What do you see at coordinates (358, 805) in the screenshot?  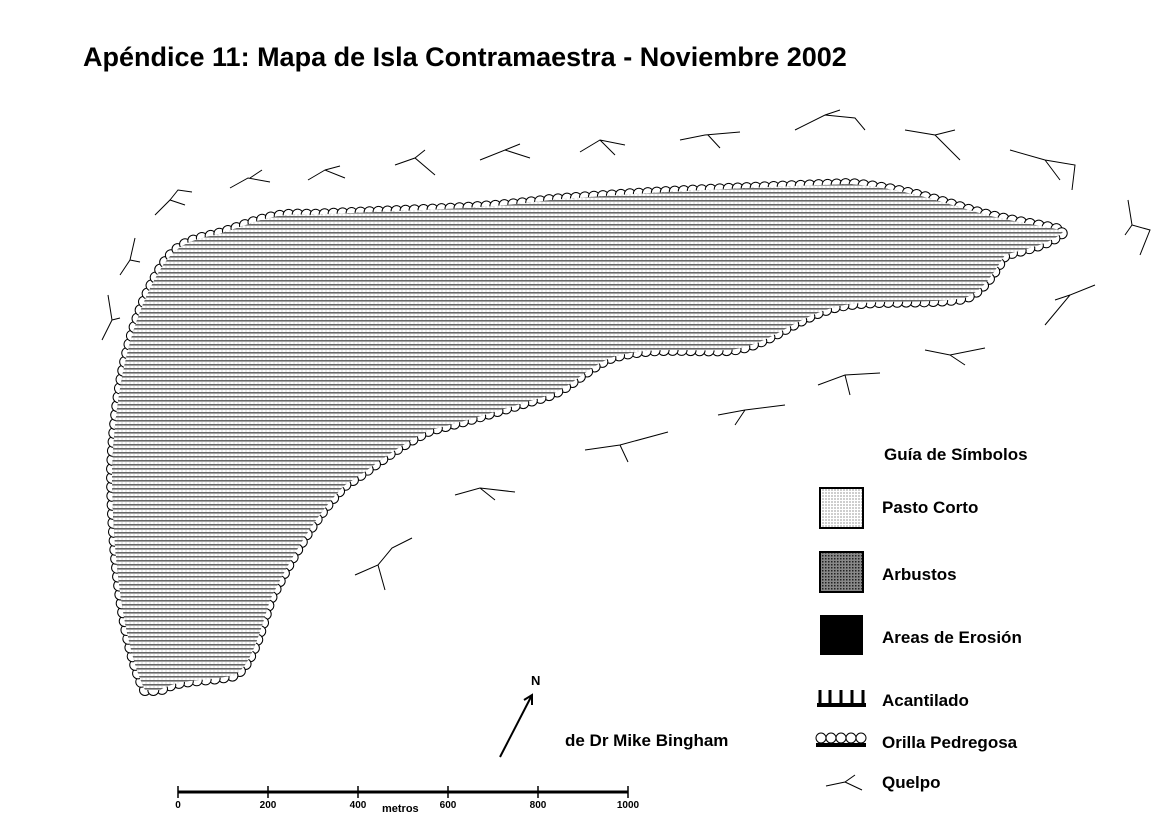 I see `scale-label: 400` at bounding box center [358, 805].